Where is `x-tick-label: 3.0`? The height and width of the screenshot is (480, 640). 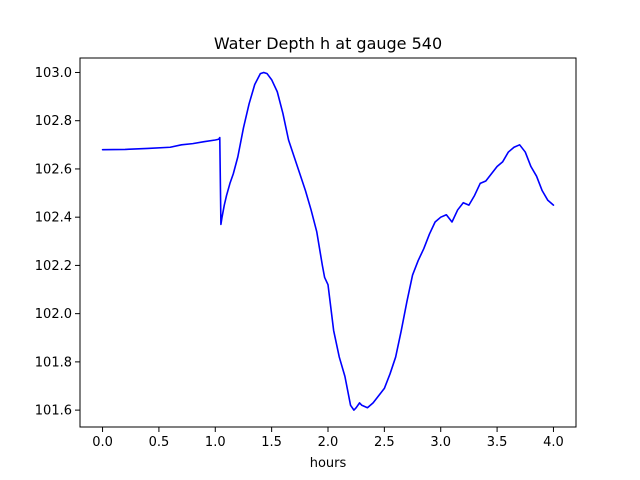
x-tick-label: 3.0 is located at coordinates (440, 442).